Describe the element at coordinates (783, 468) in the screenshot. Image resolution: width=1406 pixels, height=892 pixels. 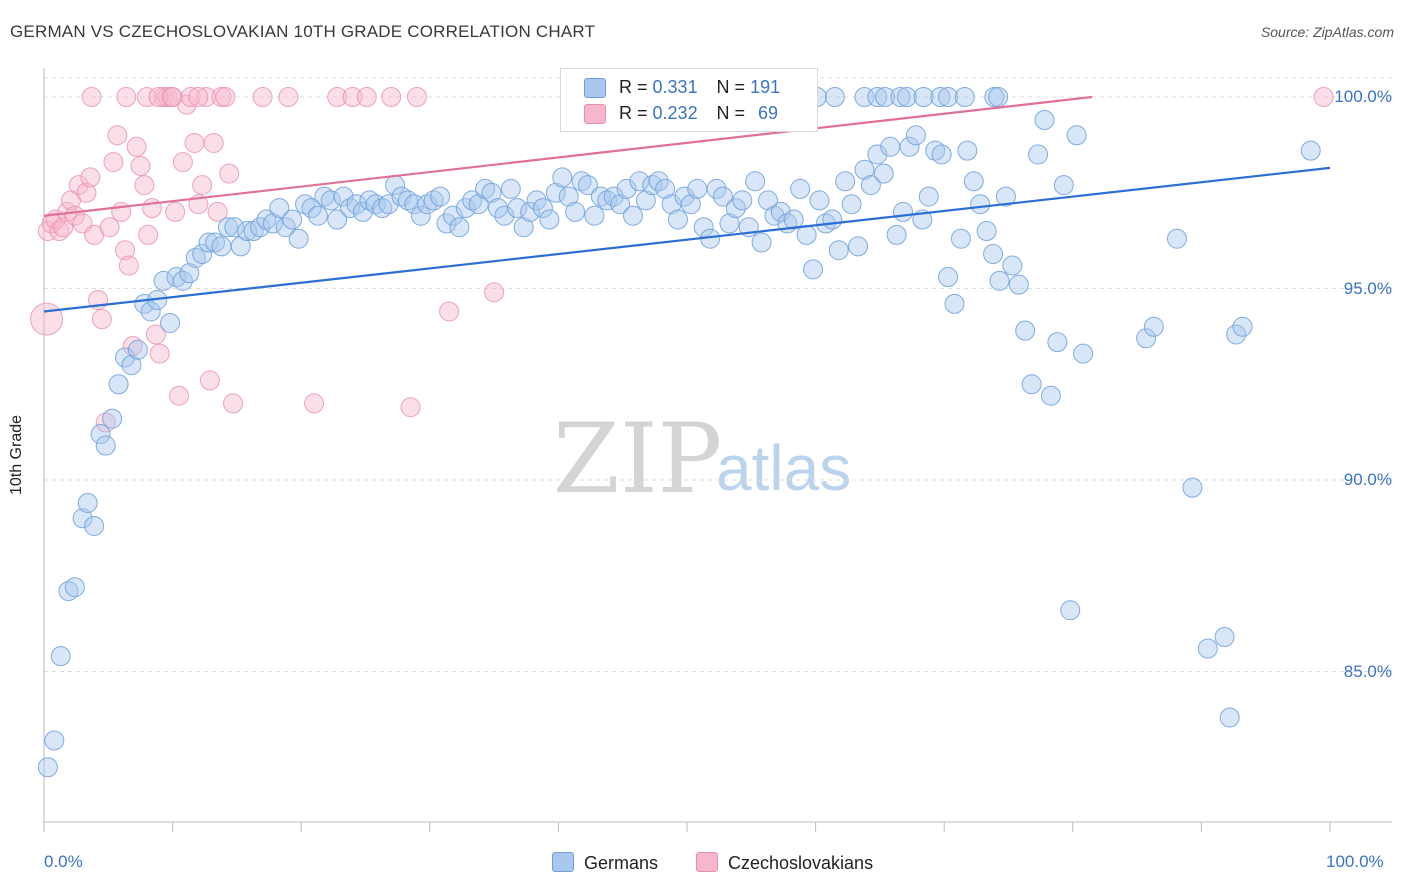
I see `watermark-atlas: atlas` at that location.